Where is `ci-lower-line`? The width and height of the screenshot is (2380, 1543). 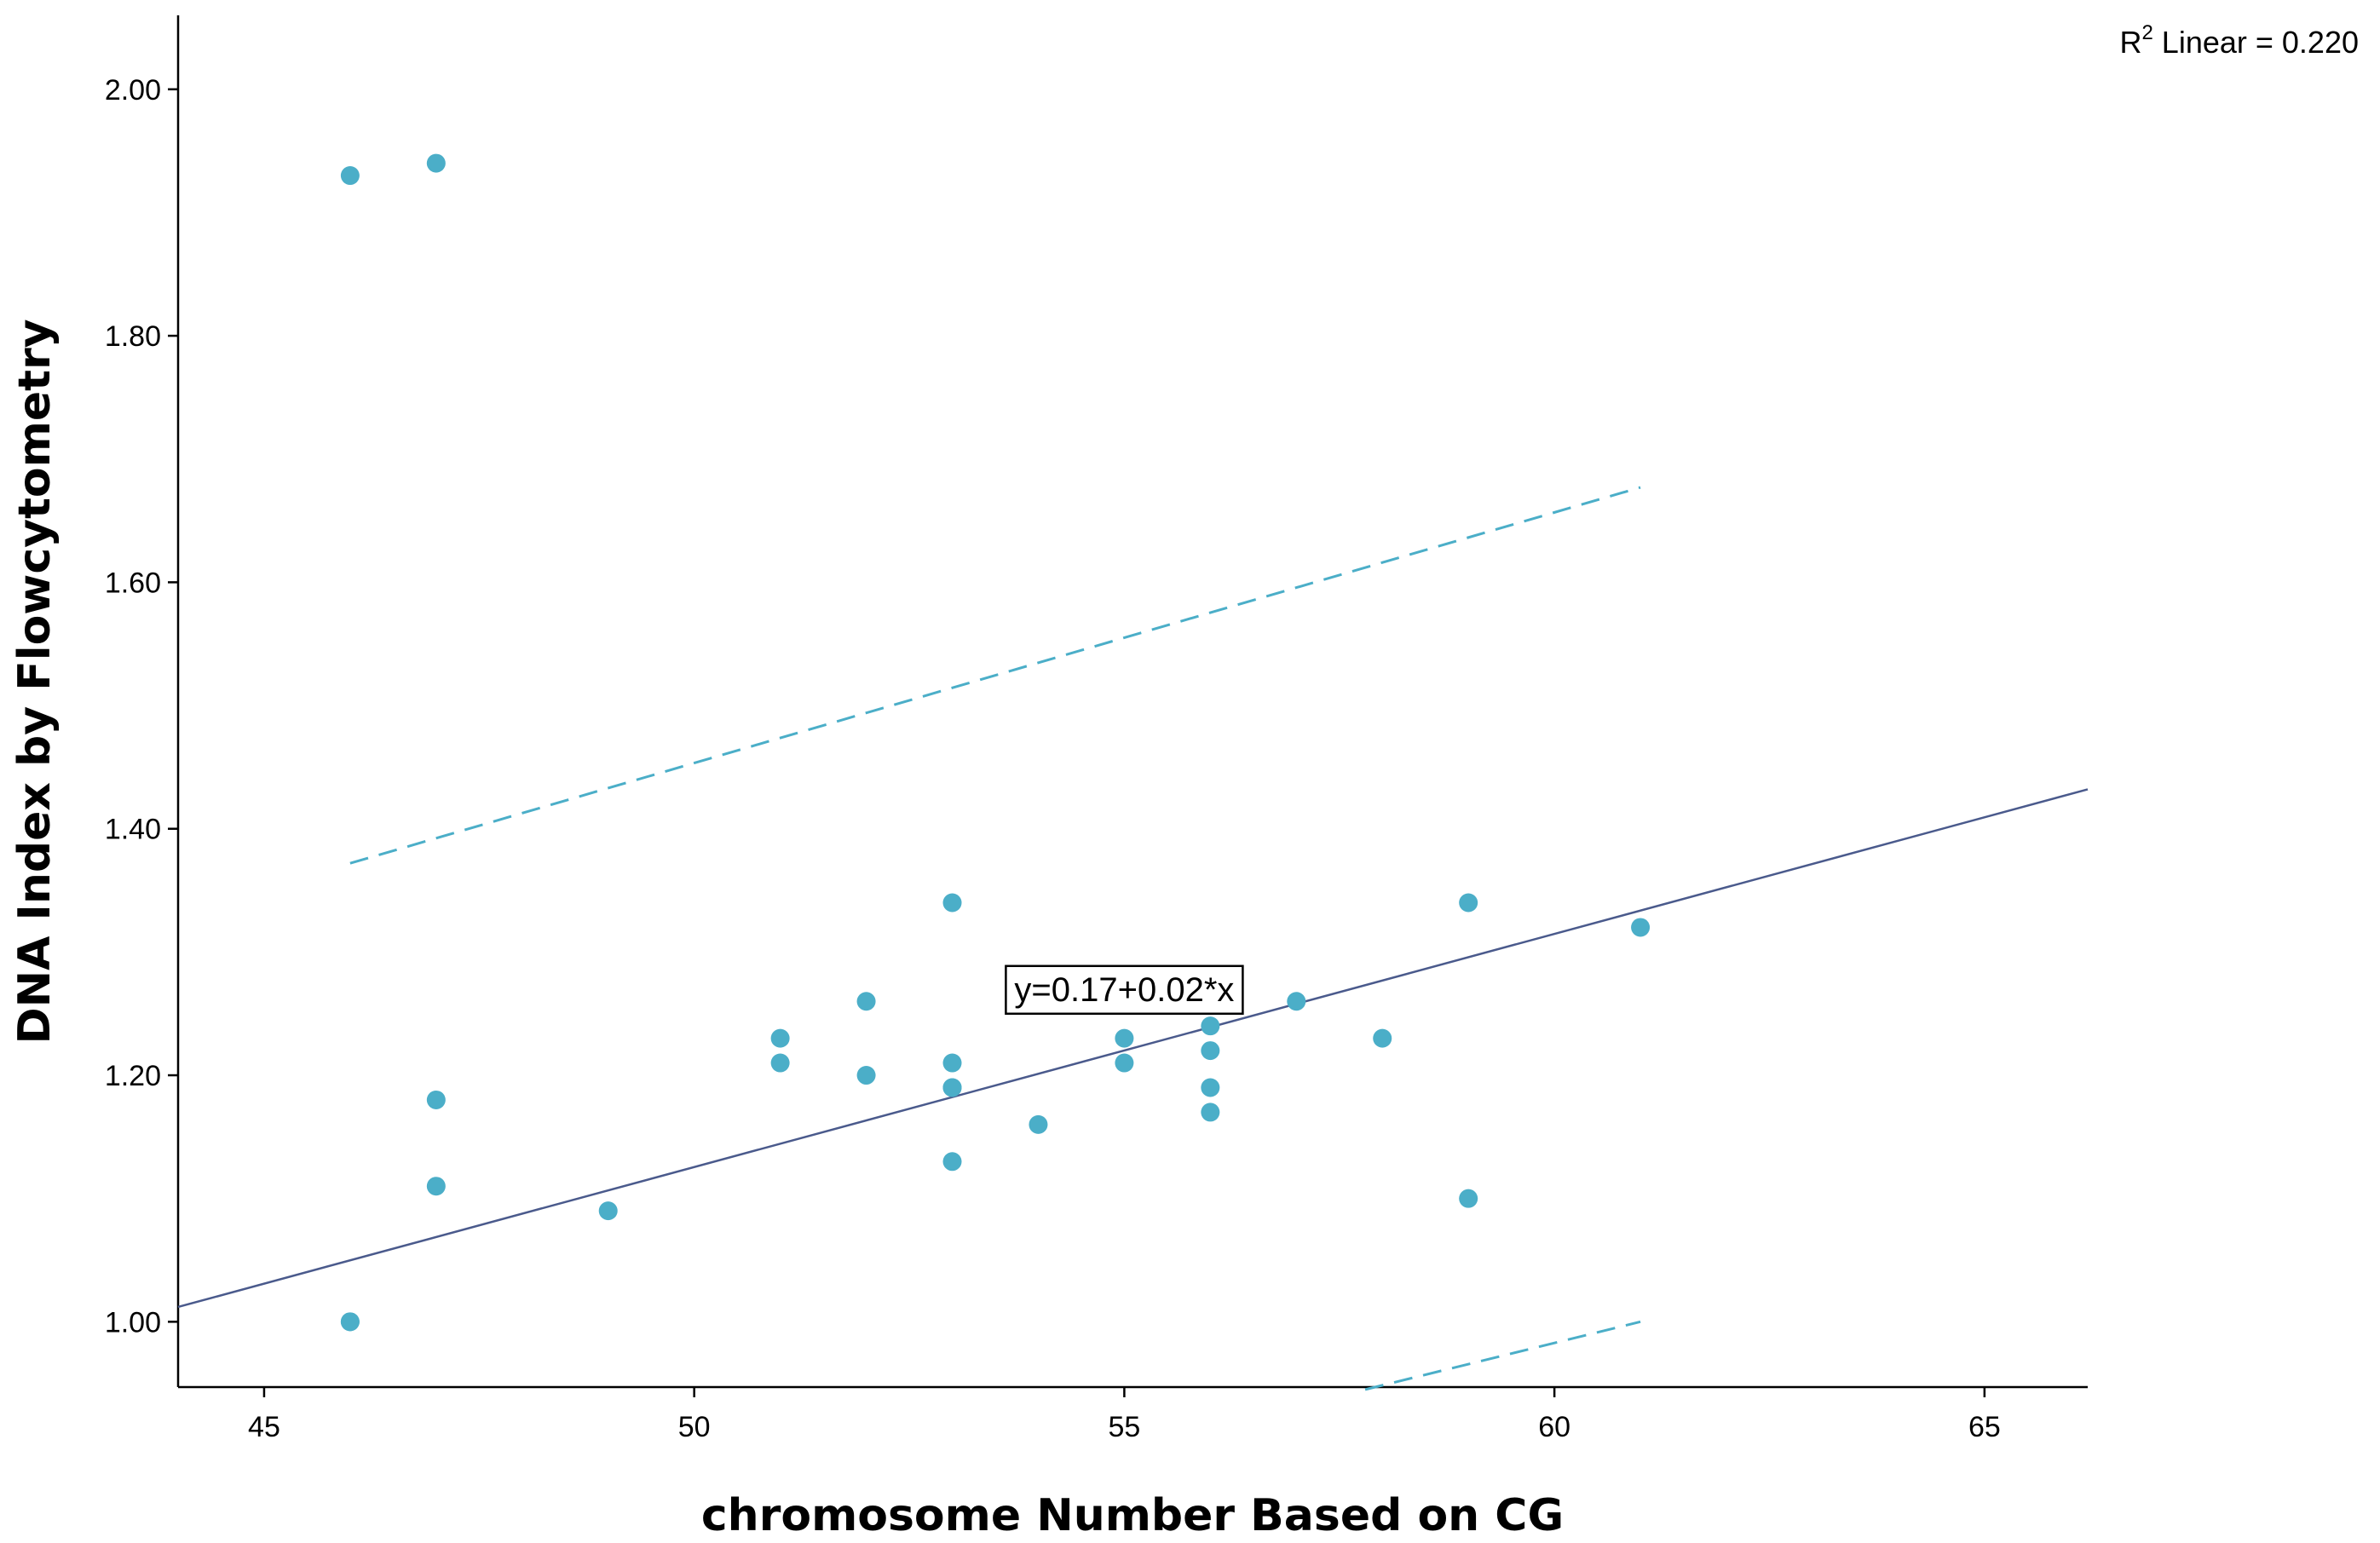 ci-lower-line is located at coordinates (1502, 1355).